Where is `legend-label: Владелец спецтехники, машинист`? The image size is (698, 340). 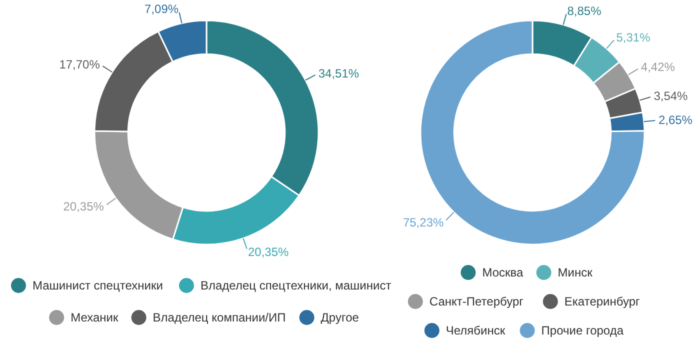
legend-label: Владелец спецтехники, машинист is located at coordinates (296, 285).